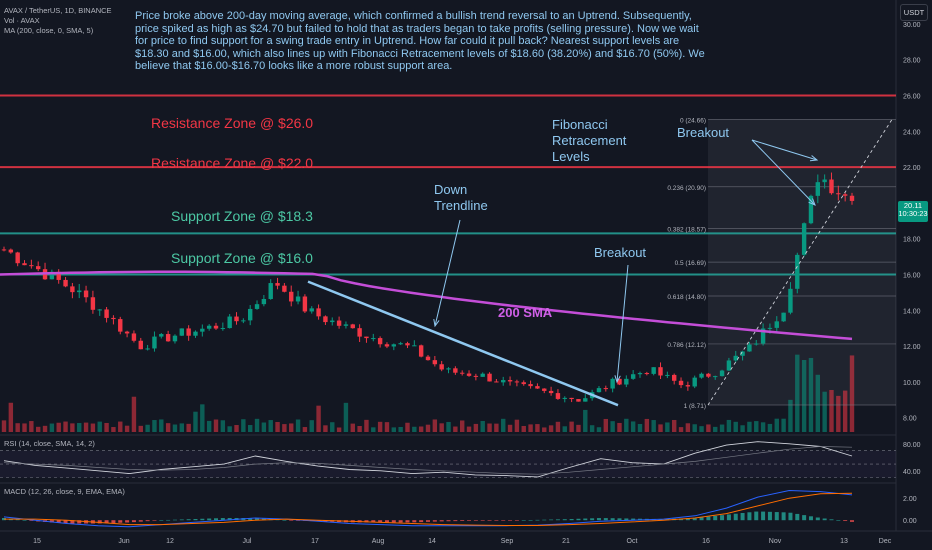 The width and height of the screenshot is (932, 550). What do you see at coordinates (22, 20) in the screenshot?
I see `volume-legend: Vol · AVAX` at bounding box center [22, 20].